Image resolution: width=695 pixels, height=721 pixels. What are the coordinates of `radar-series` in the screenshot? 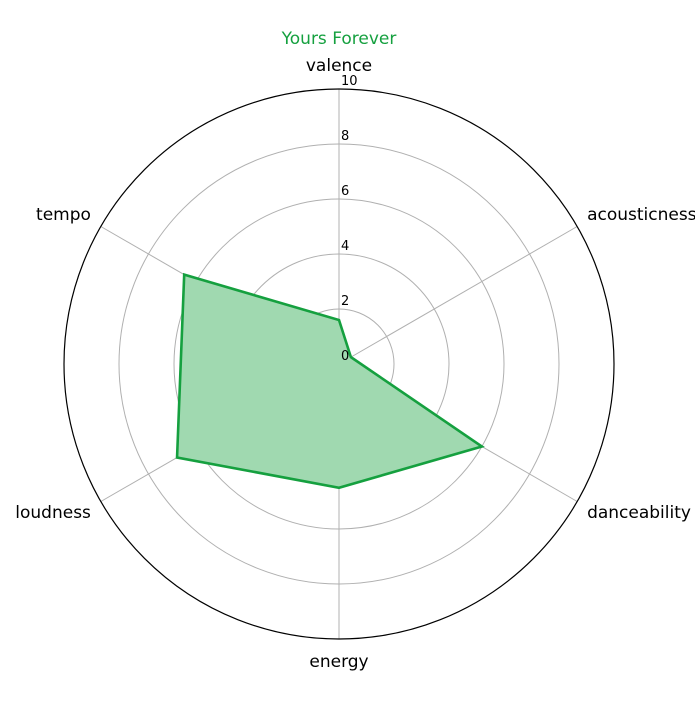 It's located at (330, 381).